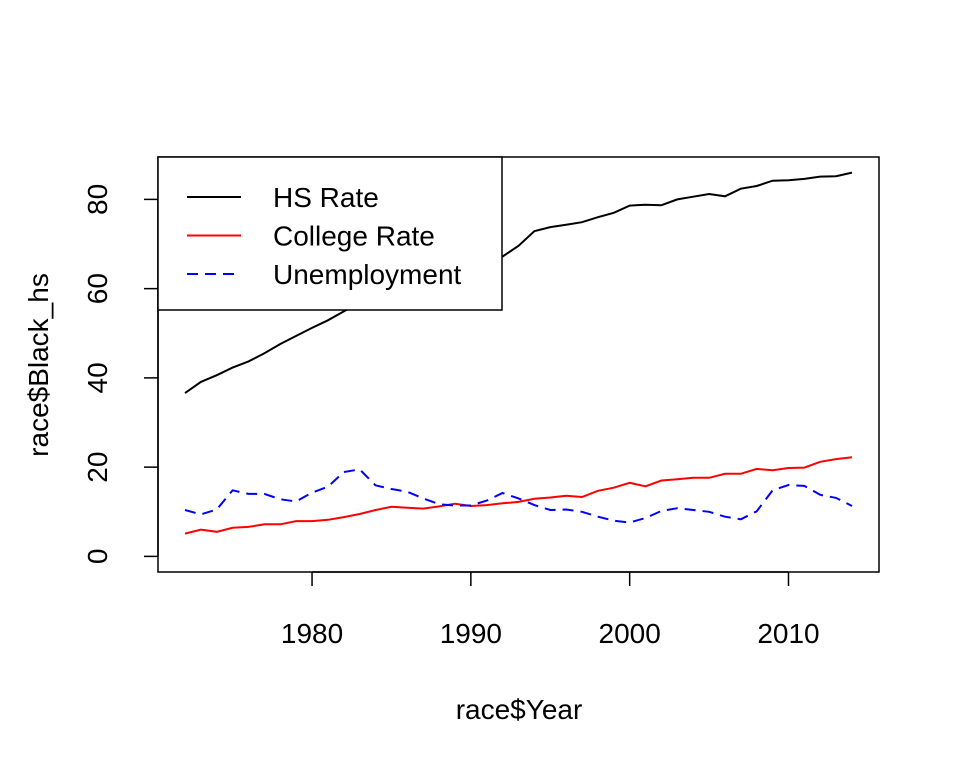 The image size is (960, 768). What do you see at coordinates (788, 633) in the screenshot?
I see `x-tick-label: 2010` at bounding box center [788, 633].